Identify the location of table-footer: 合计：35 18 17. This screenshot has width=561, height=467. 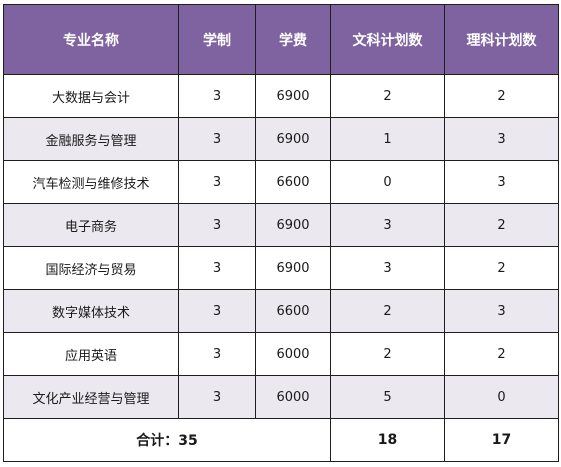
(281, 440).